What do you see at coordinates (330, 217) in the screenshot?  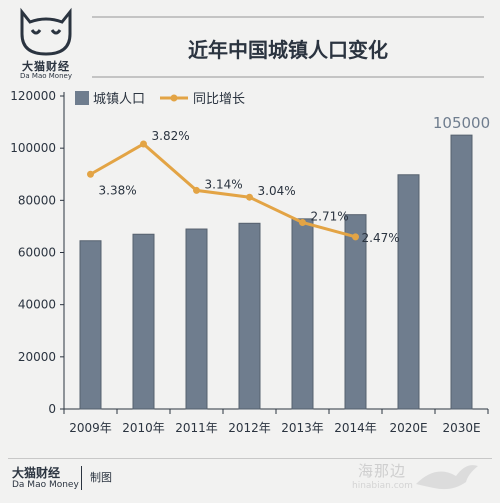 I see `growth-data-label: 2.71%` at bounding box center [330, 217].